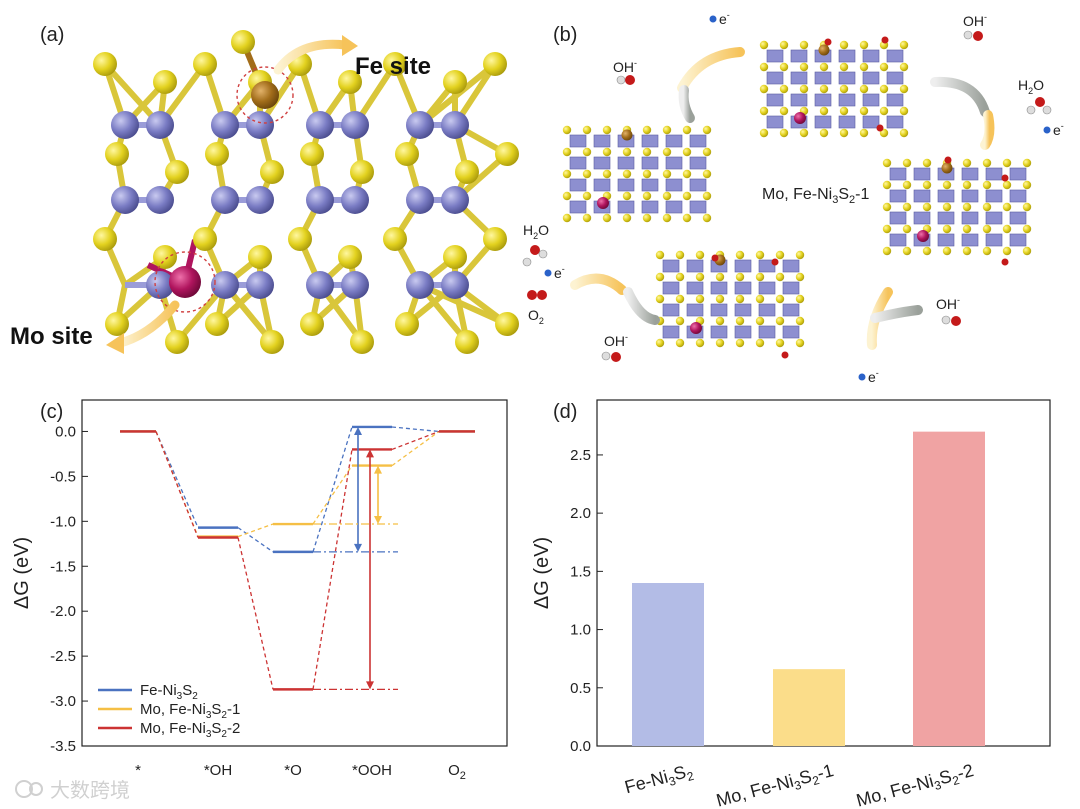 This screenshot has height=809, width=1080. I want to click on mo-atom, so click(800, 118).